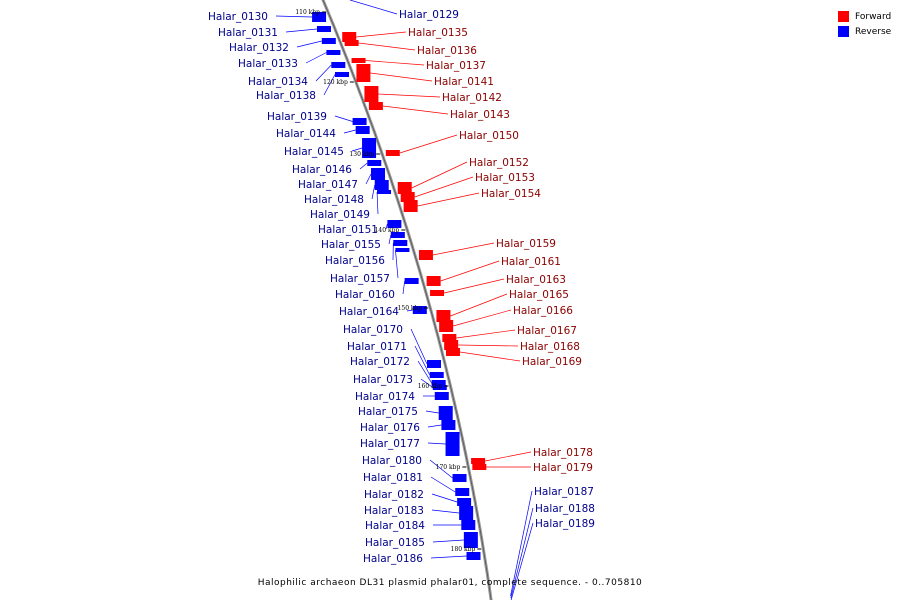  What do you see at coordinates (843, 16) in the screenshot?
I see `forward-swatch` at bounding box center [843, 16].